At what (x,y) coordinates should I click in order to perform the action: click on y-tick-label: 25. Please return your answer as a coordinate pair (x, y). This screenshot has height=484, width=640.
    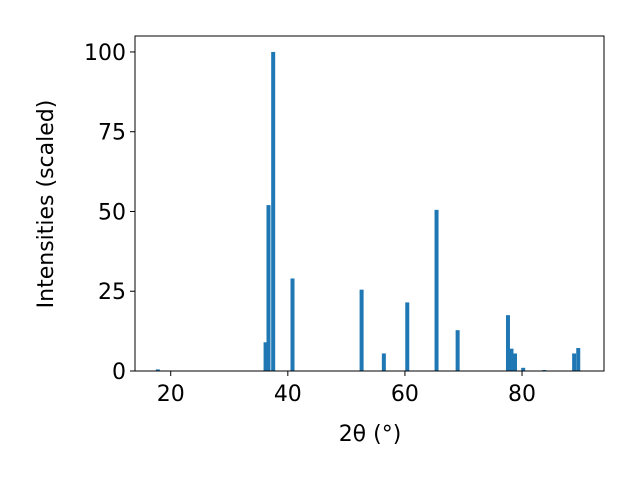
    Looking at the image, I should click on (112, 292).